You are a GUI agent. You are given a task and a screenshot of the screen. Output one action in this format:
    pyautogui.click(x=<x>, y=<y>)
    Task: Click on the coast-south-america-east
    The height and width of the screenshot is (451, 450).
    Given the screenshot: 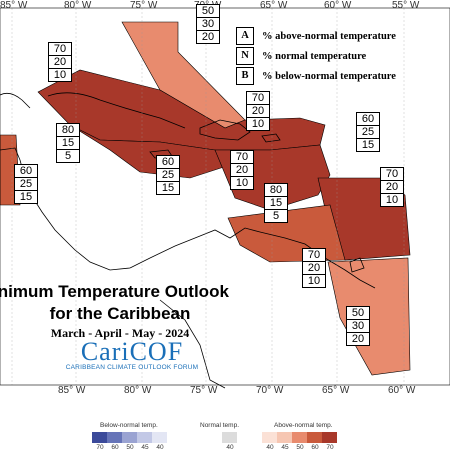 What is the action you would take?
    pyautogui.click(x=192, y=344)
    